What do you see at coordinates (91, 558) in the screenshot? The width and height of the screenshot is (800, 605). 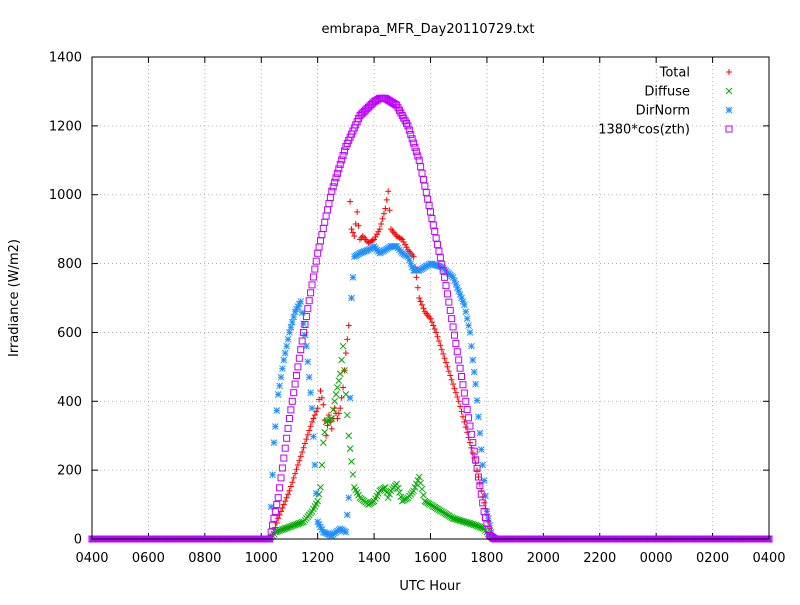 I see `x-tick-label: 0400` at bounding box center [91, 558].